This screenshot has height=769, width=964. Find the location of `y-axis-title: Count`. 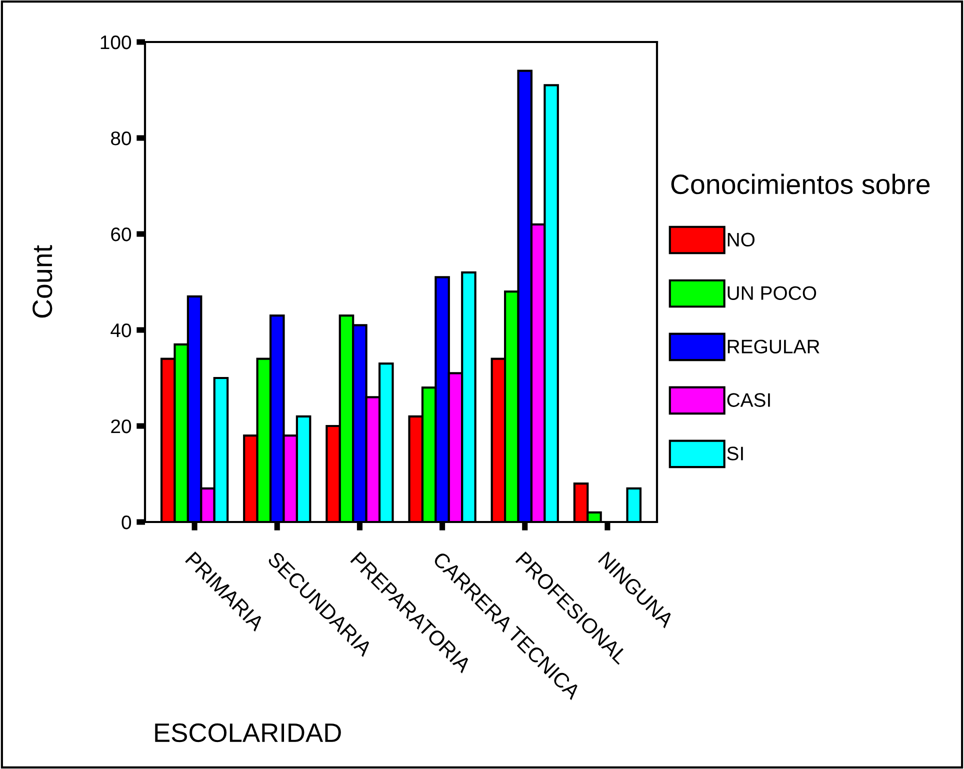

y-axis-title: Count is located at coordinates (42, 281).